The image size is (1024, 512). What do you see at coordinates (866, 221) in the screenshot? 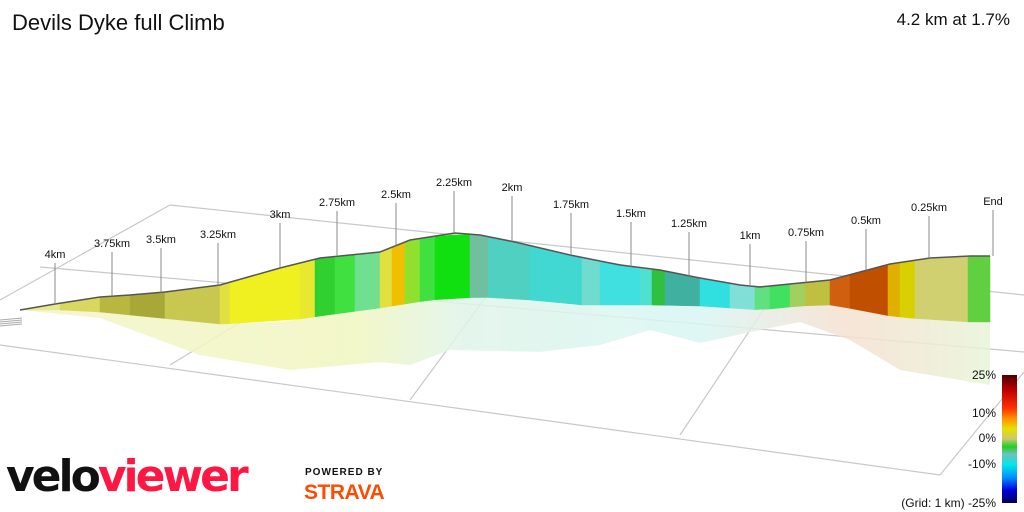
I see `distance-label: 0.5km` at bounding box center [866, 221].